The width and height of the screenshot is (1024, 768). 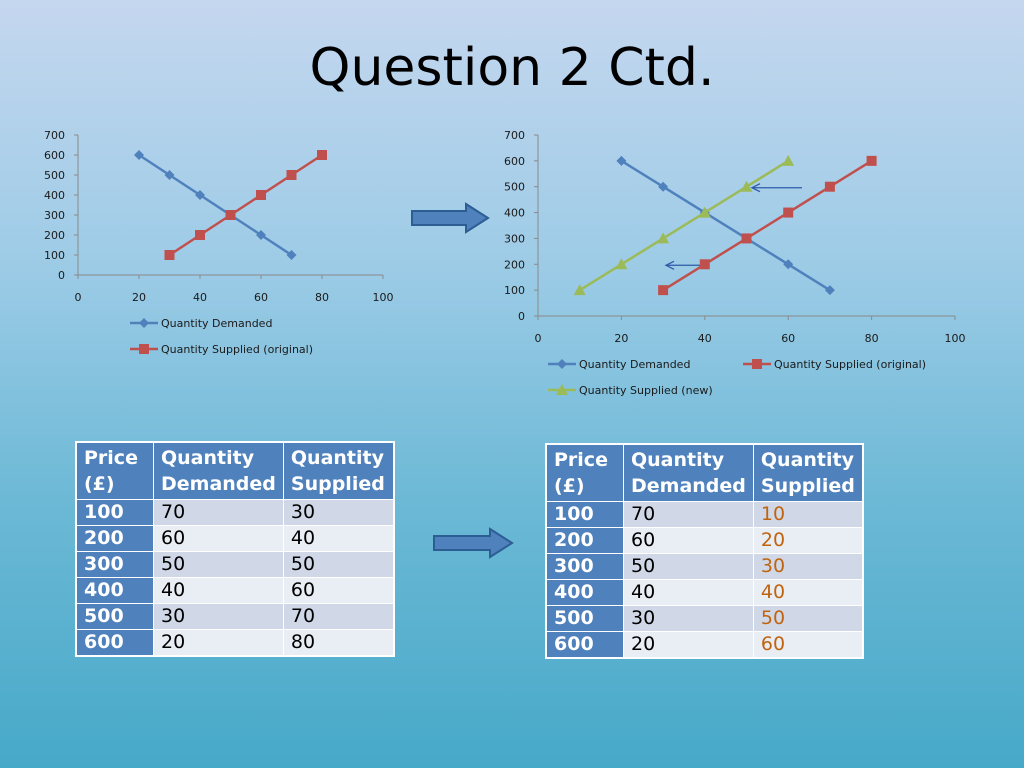 I want to click on table-row: 500 30 70, so click(x=235, y=616).